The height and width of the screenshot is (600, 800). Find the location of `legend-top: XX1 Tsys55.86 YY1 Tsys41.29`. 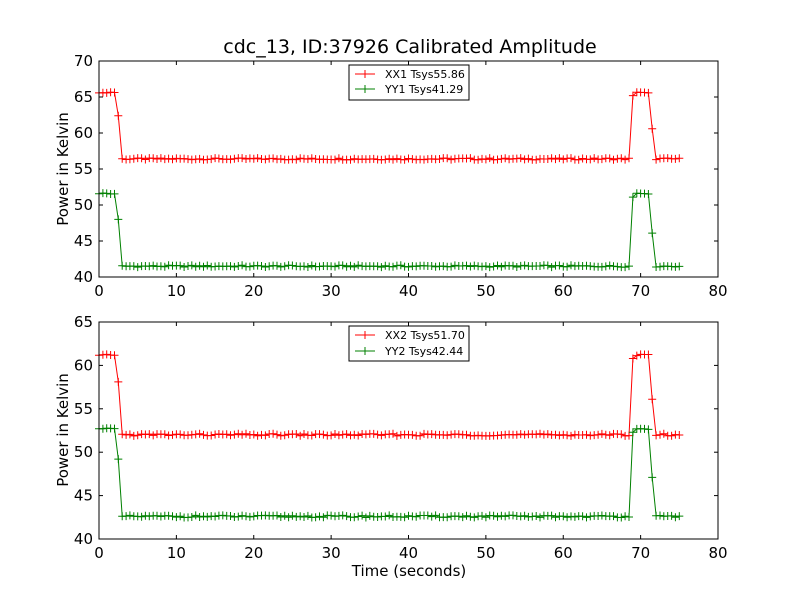

legend-top: XX1 Tsys55.86 YY1 Tsys41.29 is located at coordinates (409, 82).